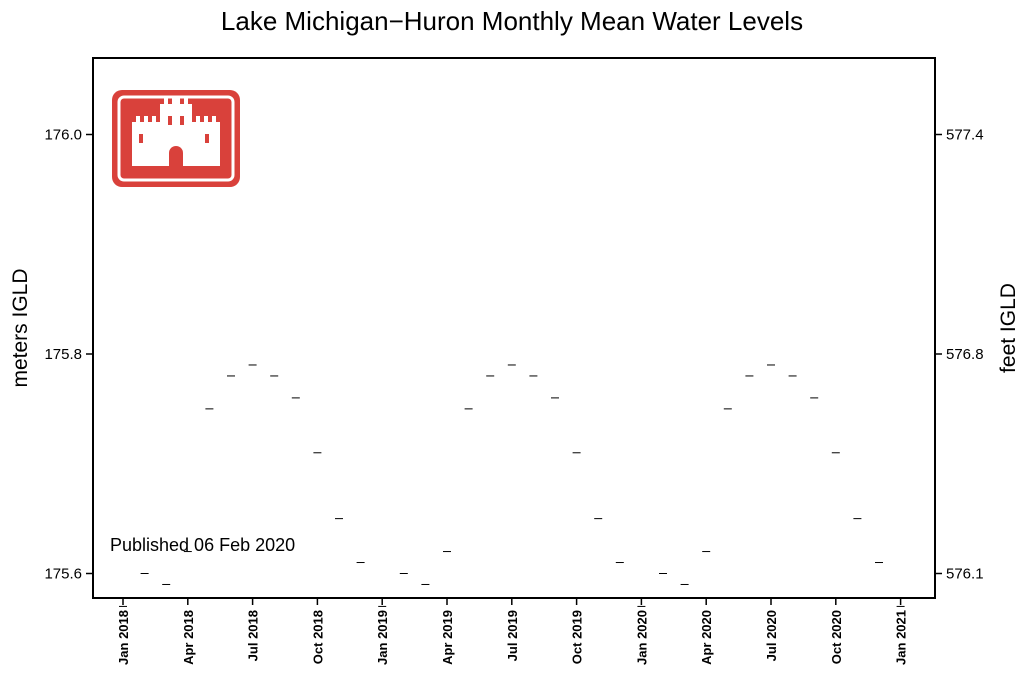 Image resolution: width=1024 pixels, height=692 pixels. What do you see at coordinates (202, 545) in the screenshot?
I see `published-note: Published 06 Feb 2020` at bounding box center [202, 545].